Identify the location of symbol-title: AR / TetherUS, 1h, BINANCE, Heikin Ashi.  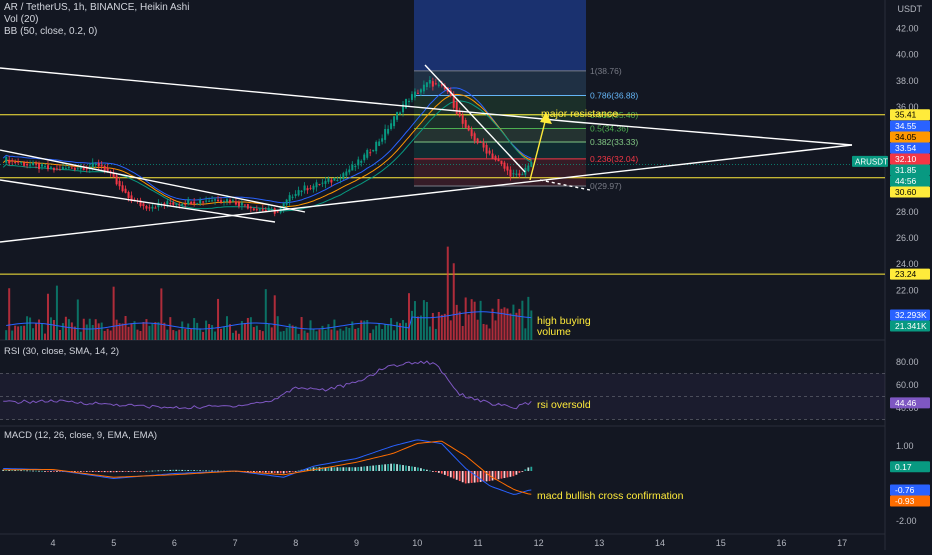
(97, 7).